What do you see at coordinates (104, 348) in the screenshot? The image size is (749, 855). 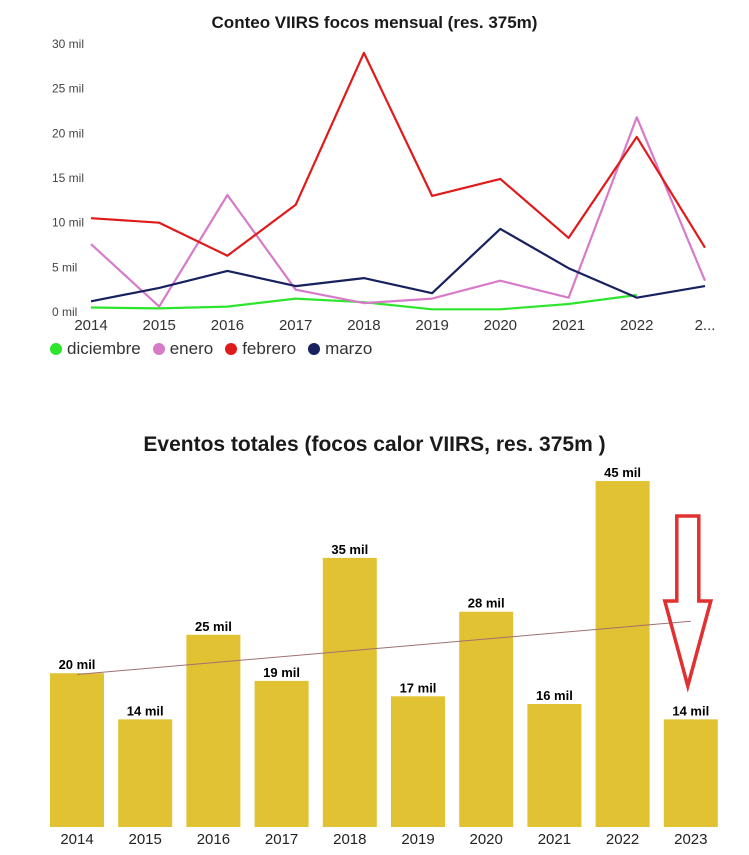 I see `legend-label: diciembre` at bounding box center [104, 348].